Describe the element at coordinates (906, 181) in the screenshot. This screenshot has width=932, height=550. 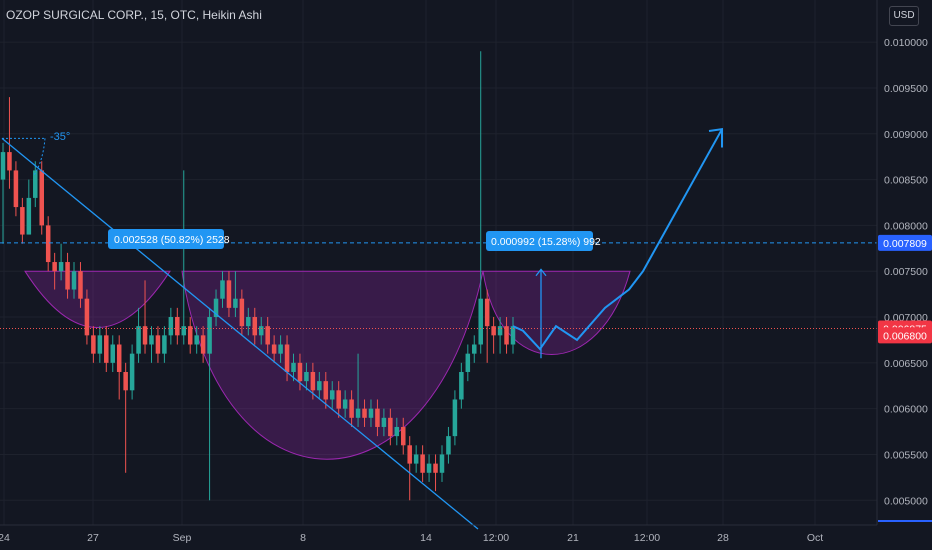
I see `y-tick-label: 0.008500` at that location.